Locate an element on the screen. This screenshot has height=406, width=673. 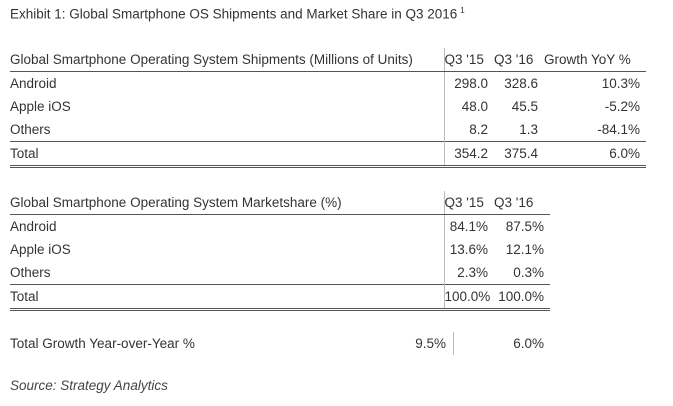
cell-q3-16: 1.3 is located at coordinates (528, 129).